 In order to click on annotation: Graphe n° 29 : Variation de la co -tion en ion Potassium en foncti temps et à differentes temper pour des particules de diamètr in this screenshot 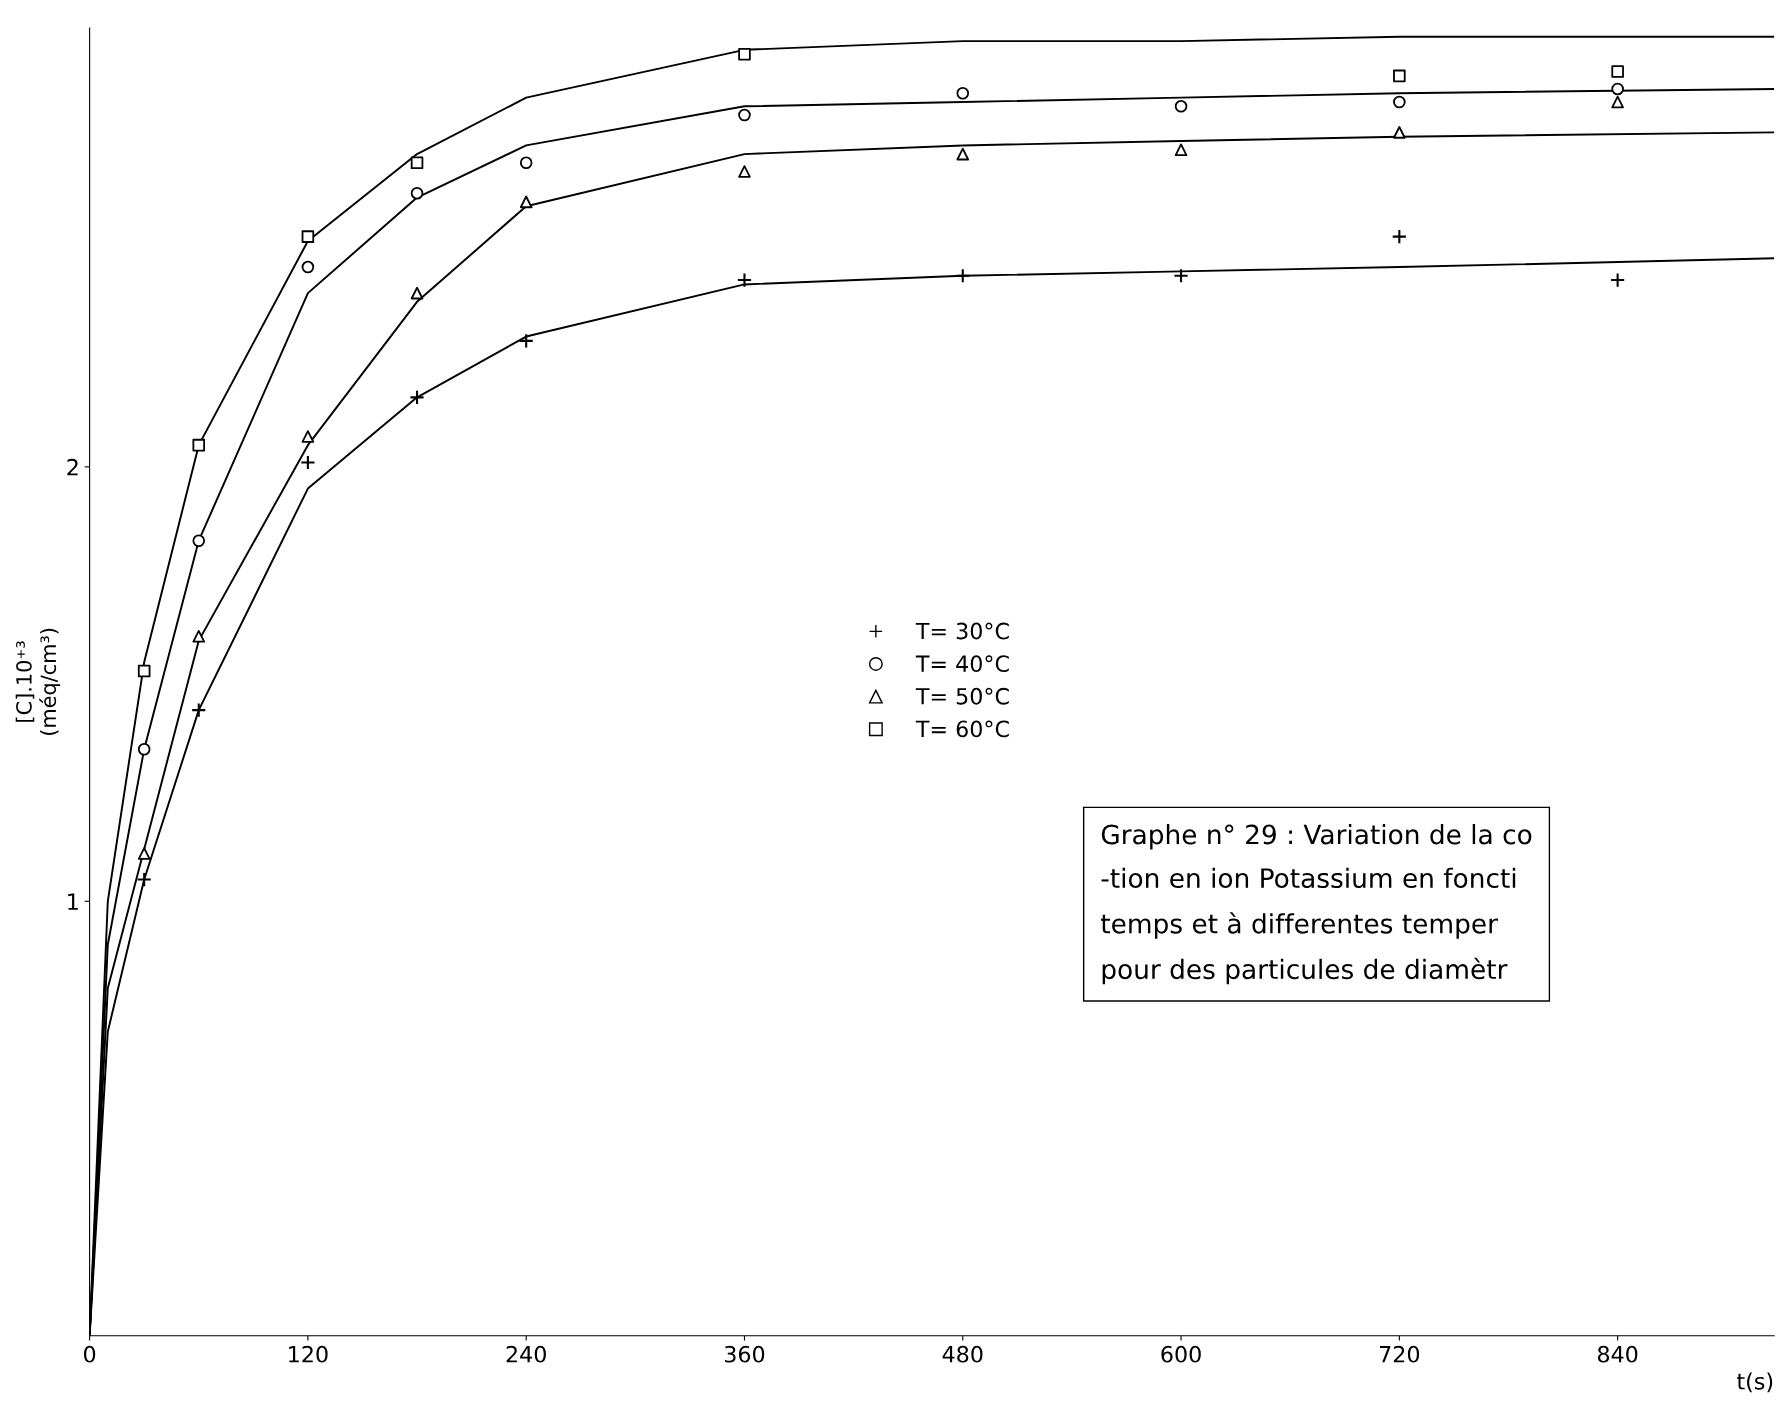, I will do `click(1316, 904)`.